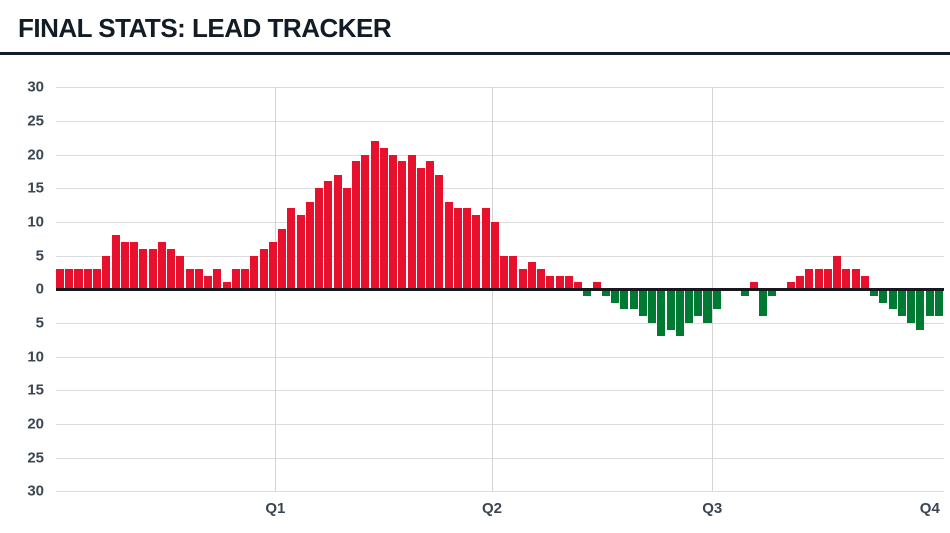  I want to click on y-axis: 30 25 20 15 10 5 0 5 10 15 20 25 30, so click(23, 289).